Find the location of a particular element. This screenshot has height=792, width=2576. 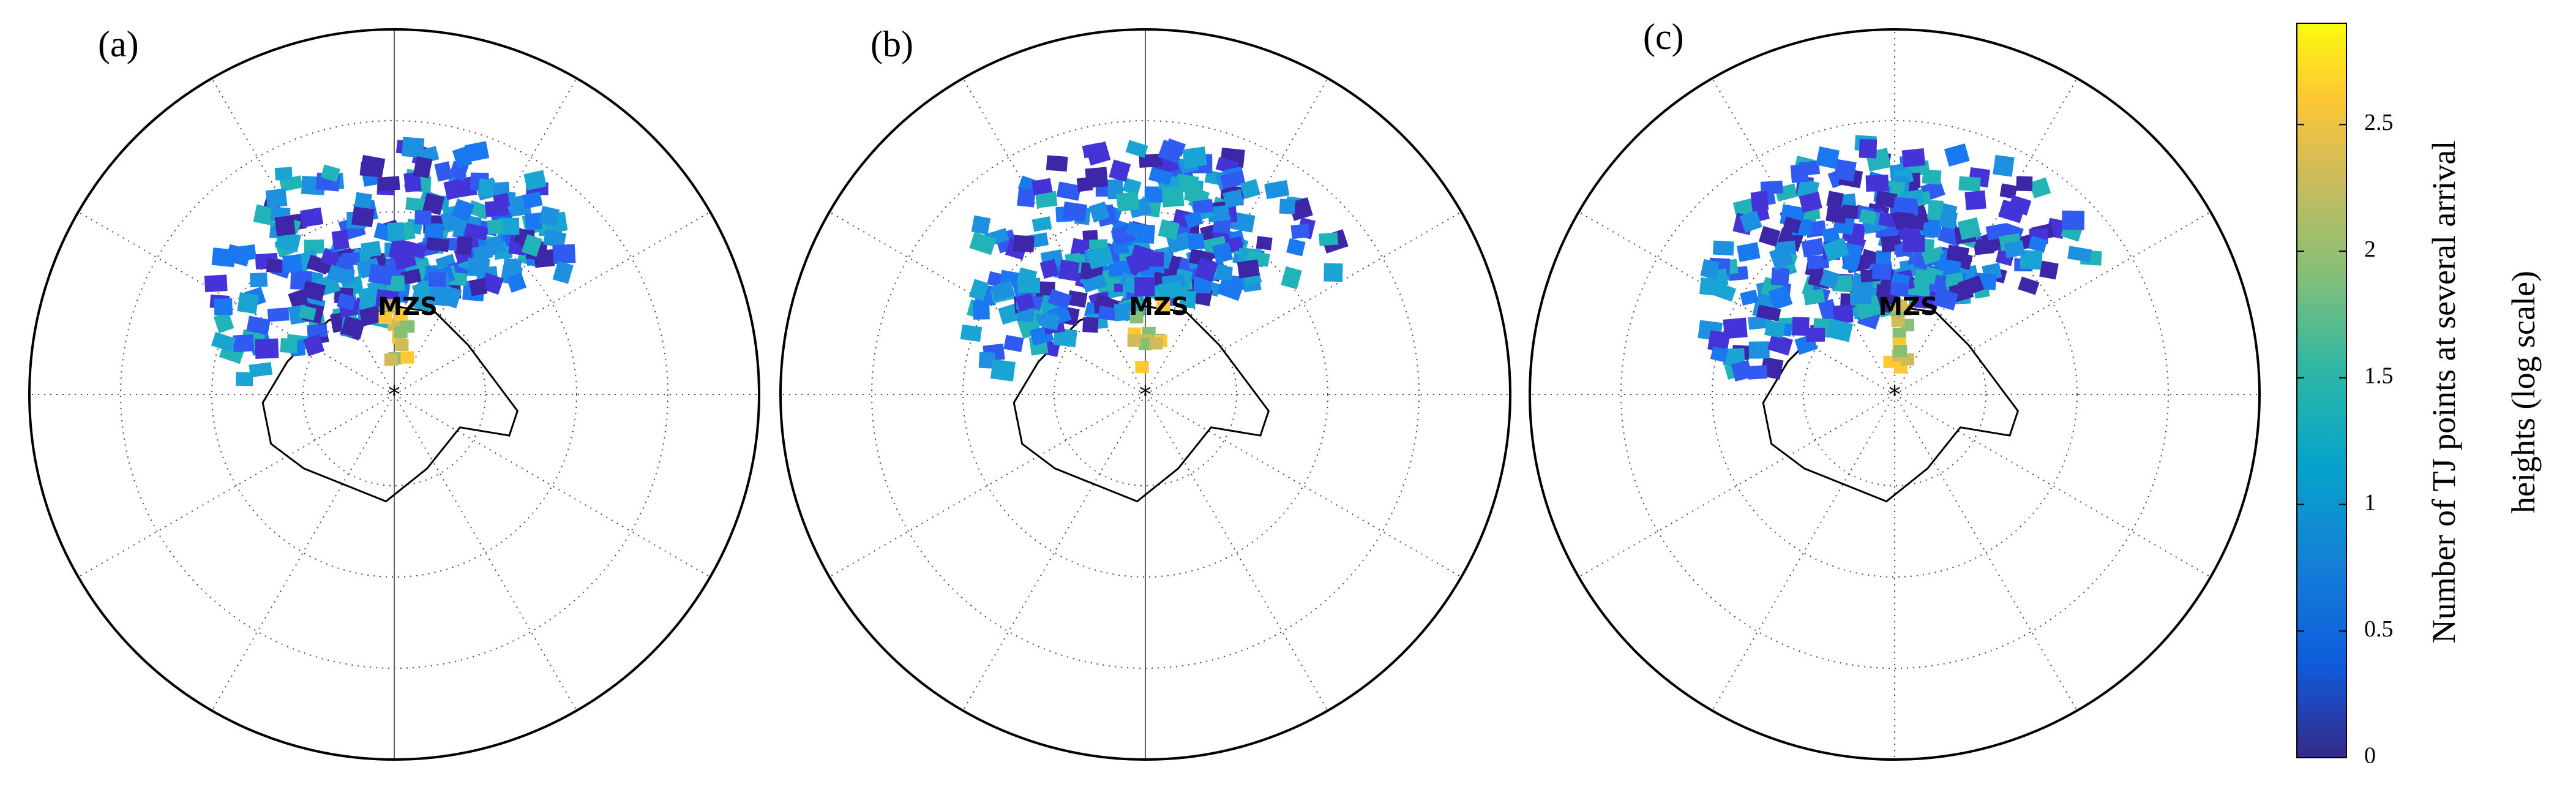

colorbar-label: Number of TJ points at several arrival is located at coordinates (2444, 392).